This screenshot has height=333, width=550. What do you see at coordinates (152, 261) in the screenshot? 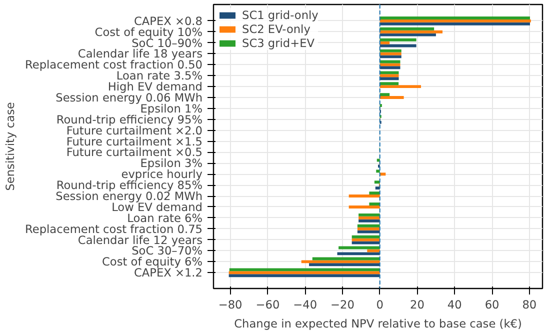
I see `y-tick-label: Cost of equity 6%` at bounding box center [152, 261].